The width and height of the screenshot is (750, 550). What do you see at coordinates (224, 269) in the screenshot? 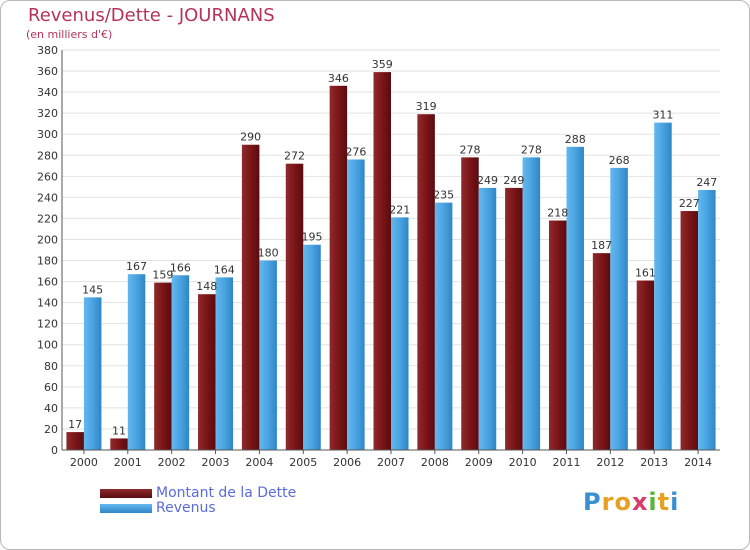
I see `data-label-revenus-2003: 164` at bounding box center [224, 269].